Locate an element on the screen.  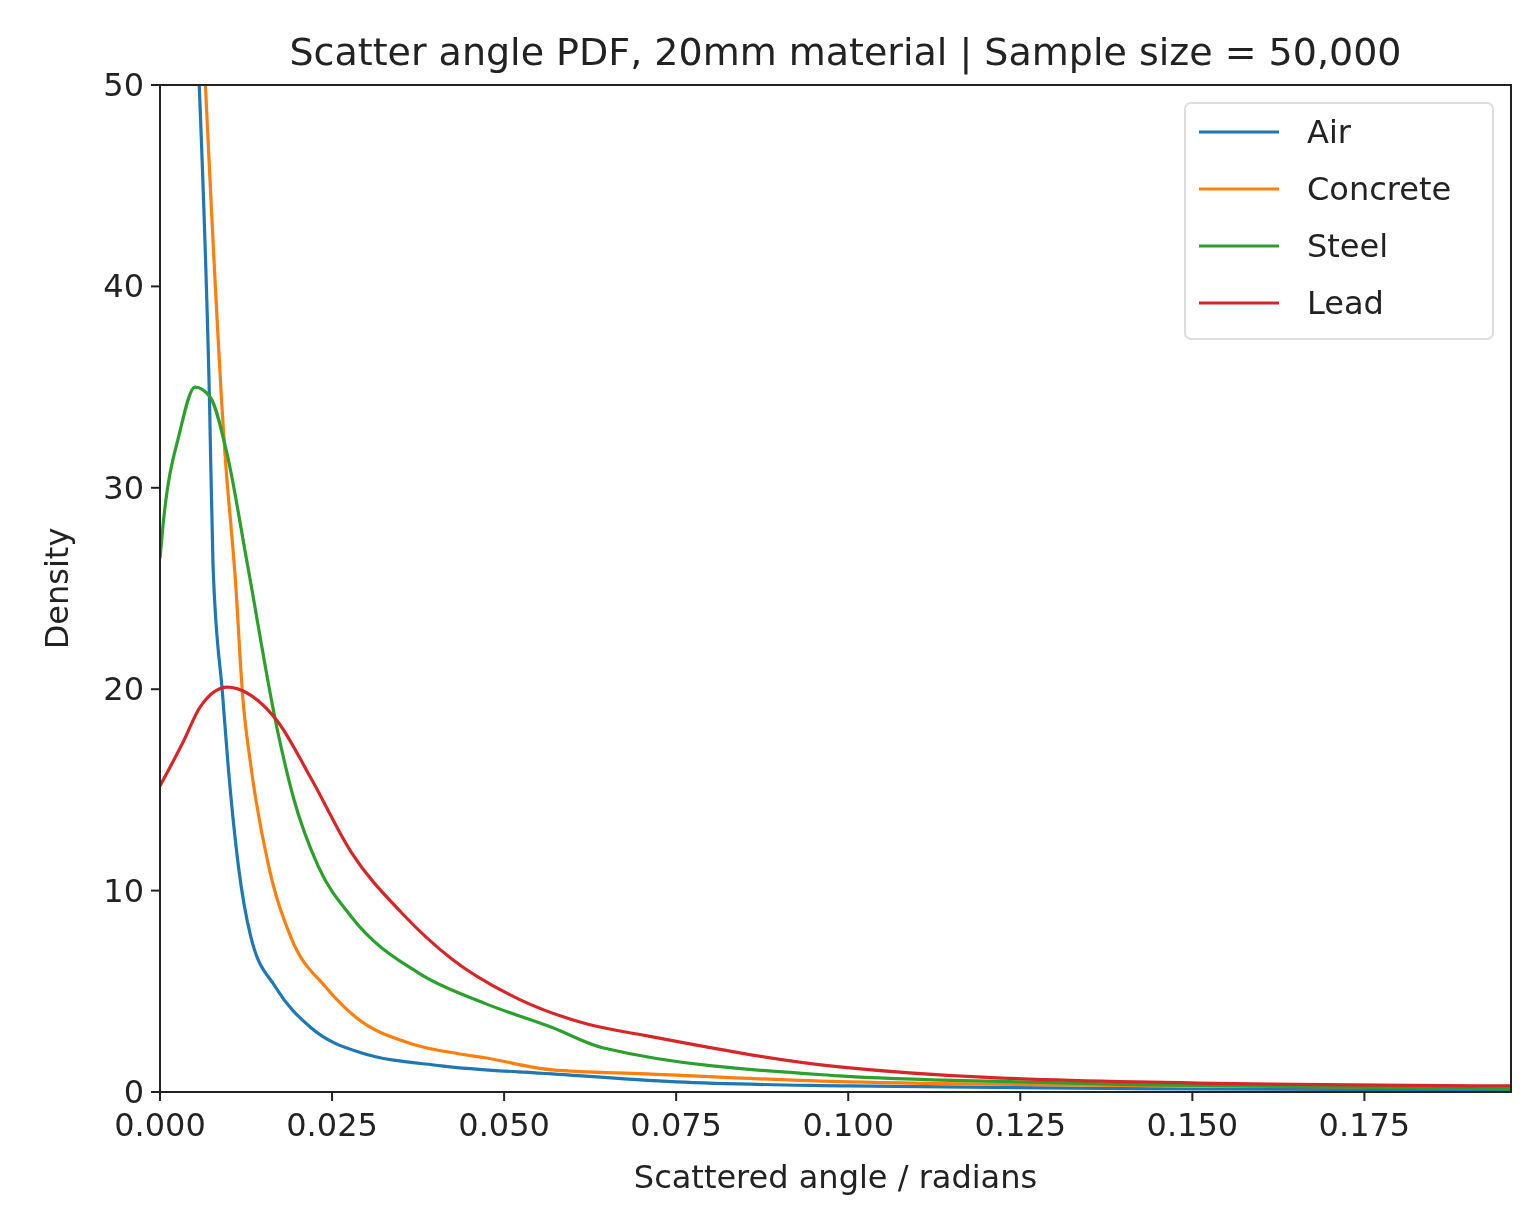
x-axis-title: Scattered angle / radians is located at coordinates (835, 1177).